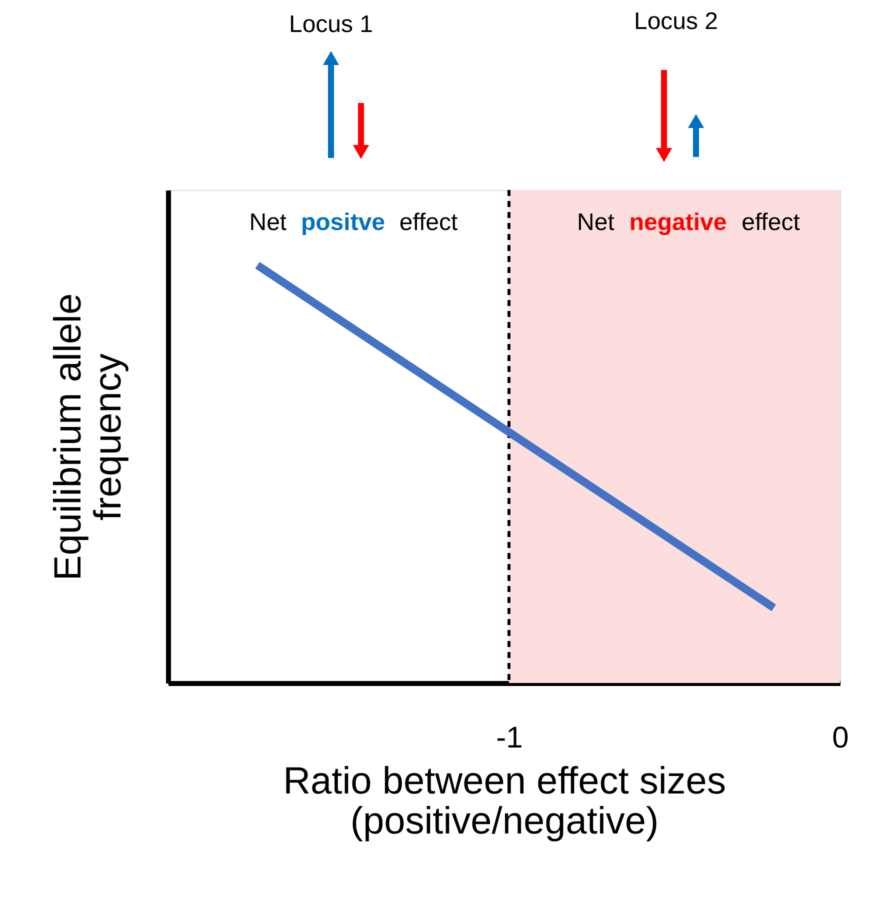 The image size is (870, 898). What do you see at coordinates (353, 222) in the screenshot?
I see `text: Net positve effect` at bounding box center [353, 222].